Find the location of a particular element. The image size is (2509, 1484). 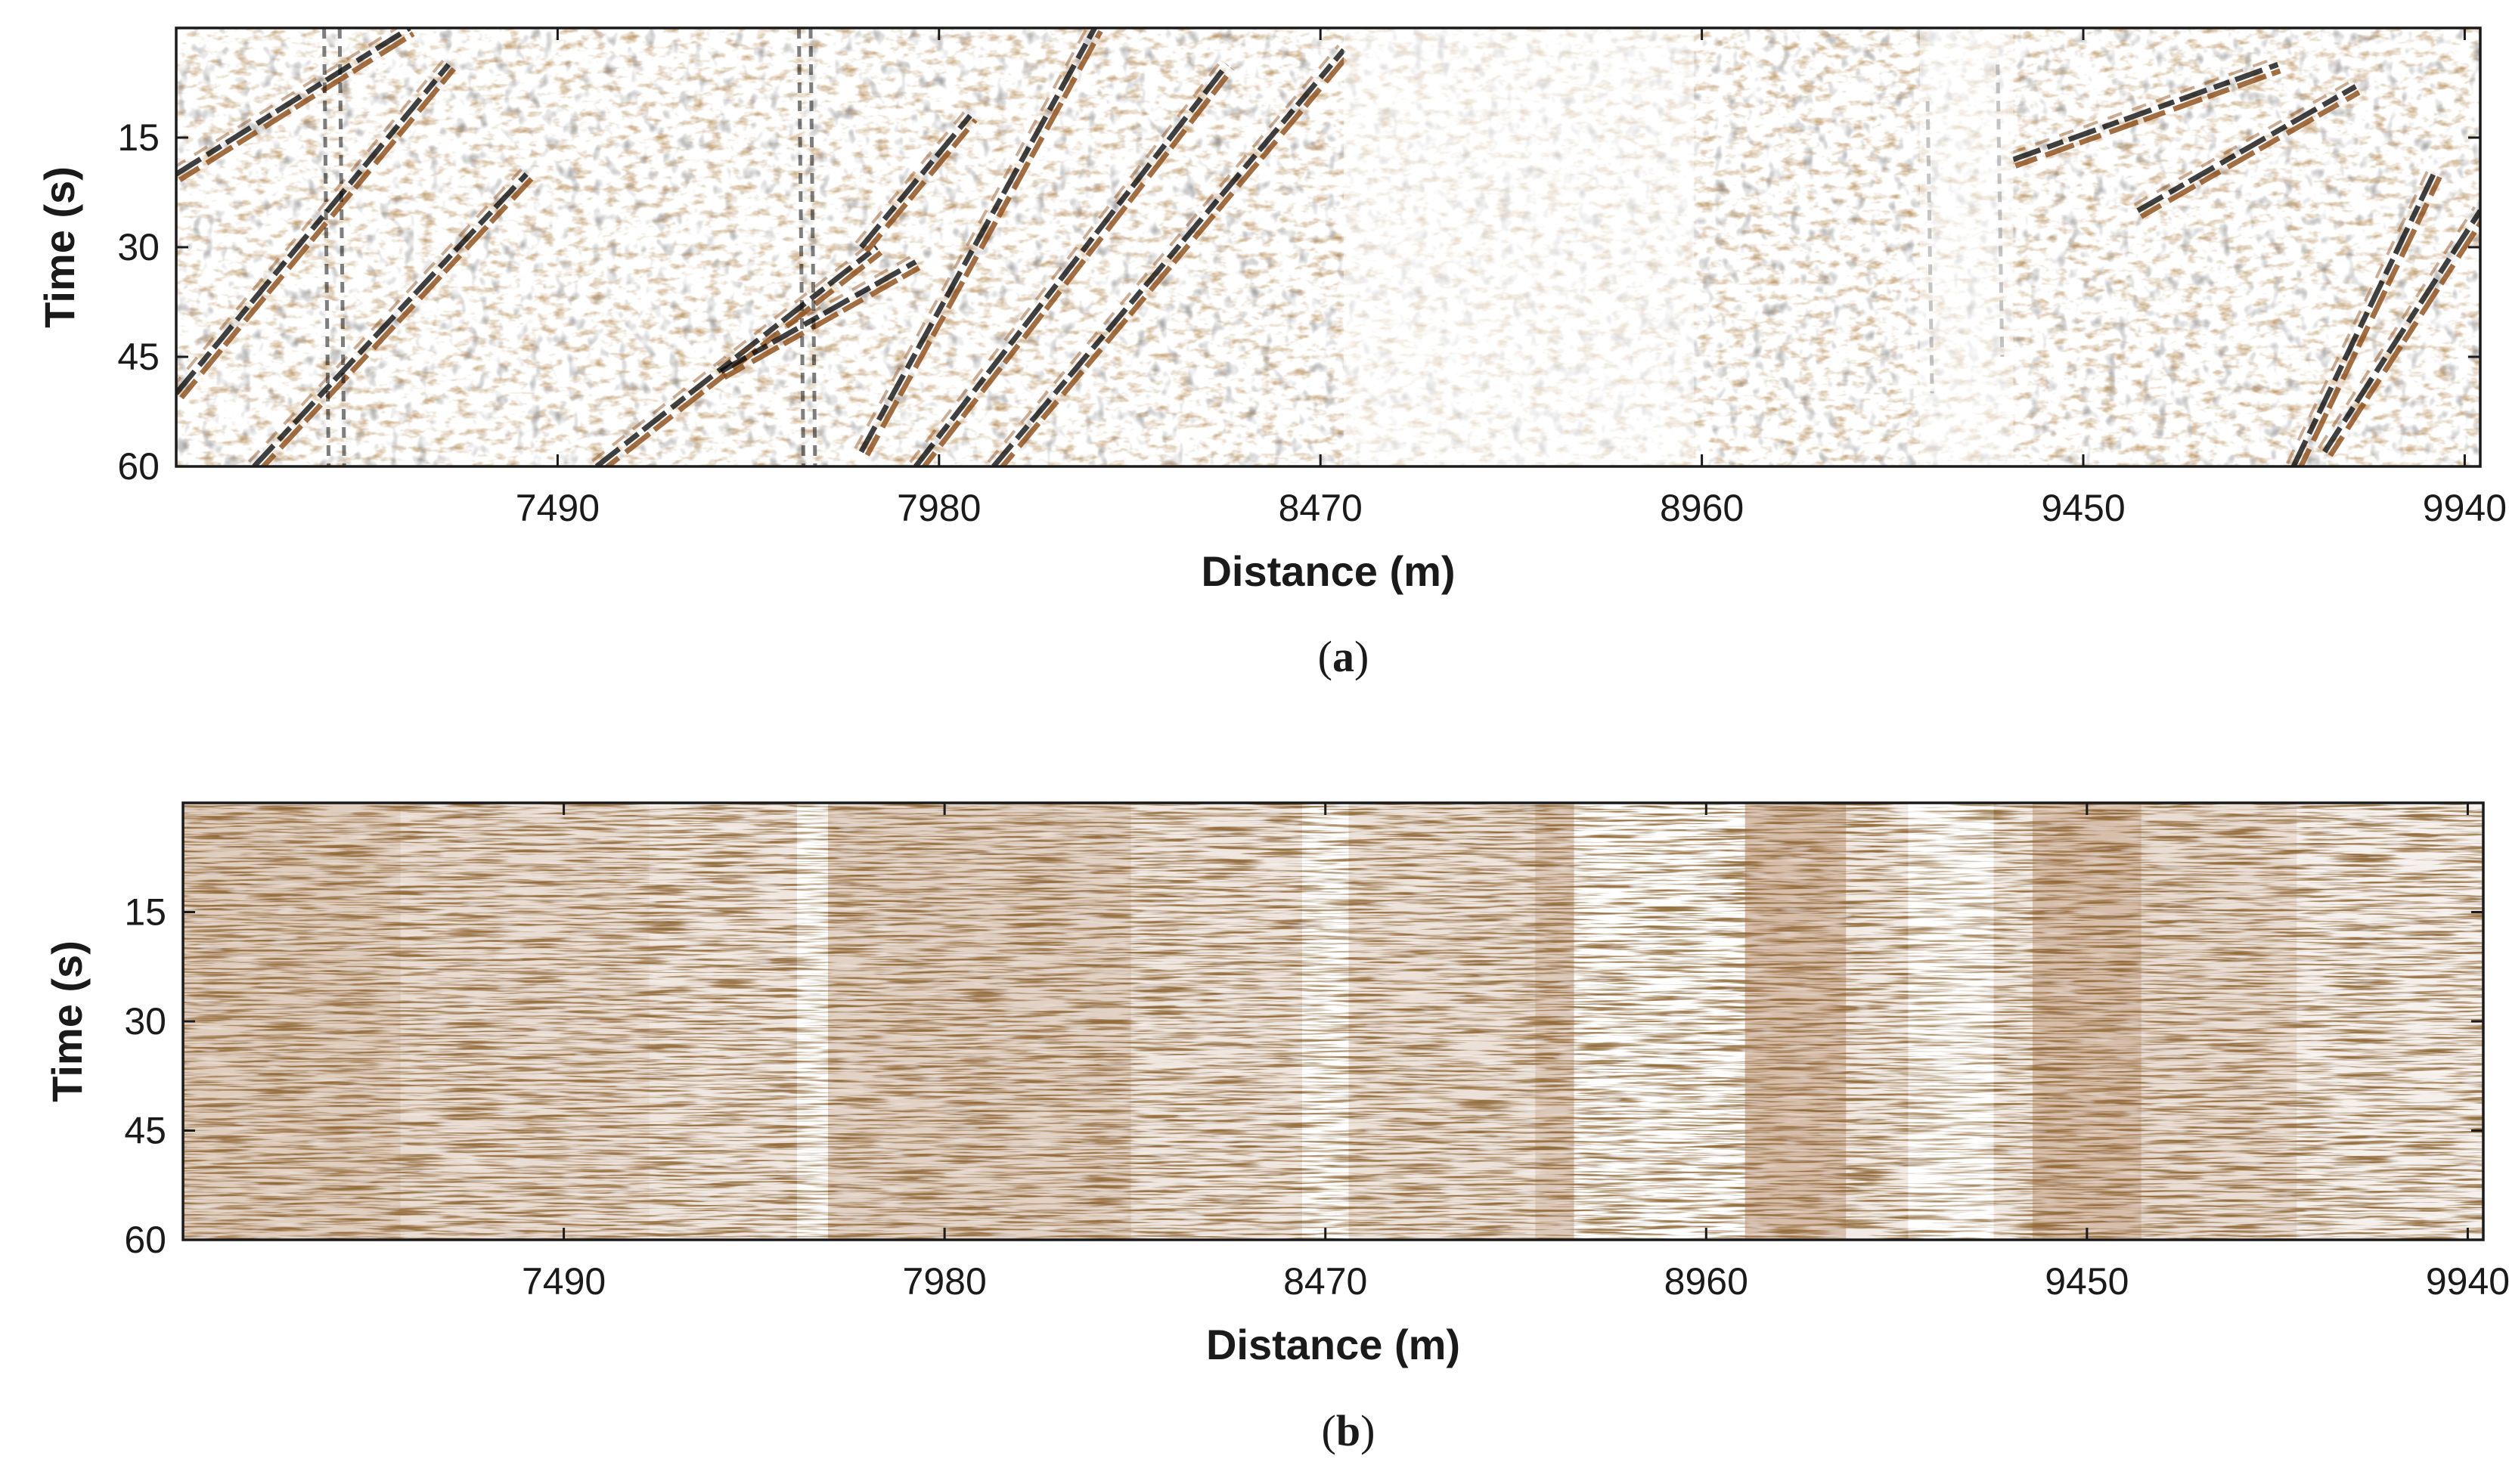

panel-caption: (a) is located at coordinates (1343, 656).